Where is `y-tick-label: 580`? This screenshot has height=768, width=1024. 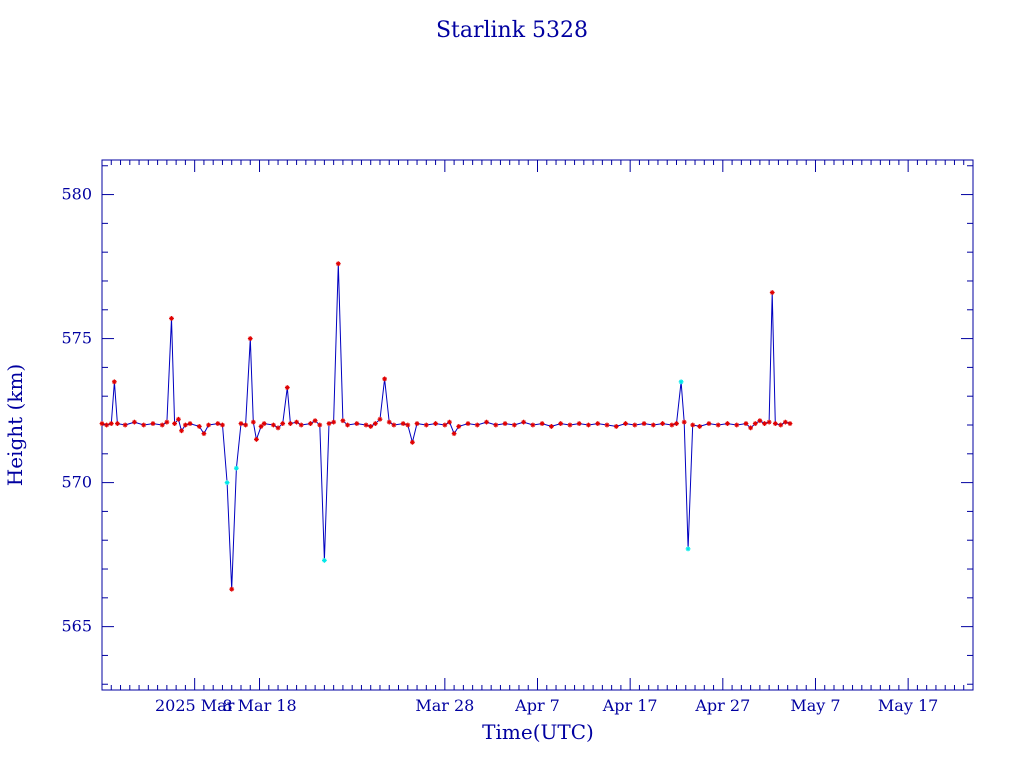
y-tick-label: 580 is located at coordinates (76, 194).